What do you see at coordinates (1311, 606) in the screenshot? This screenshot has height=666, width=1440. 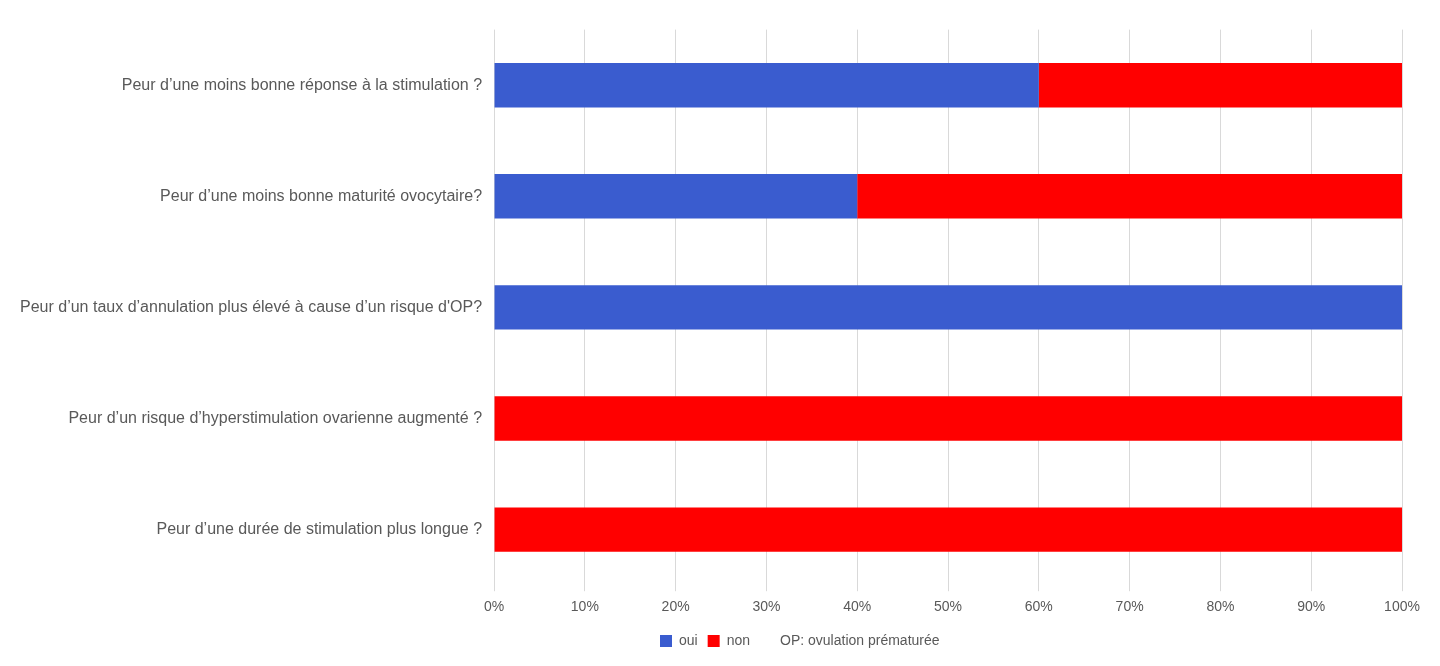 I see `x-tick-label: 90%` at bounding box center [1311, 606].